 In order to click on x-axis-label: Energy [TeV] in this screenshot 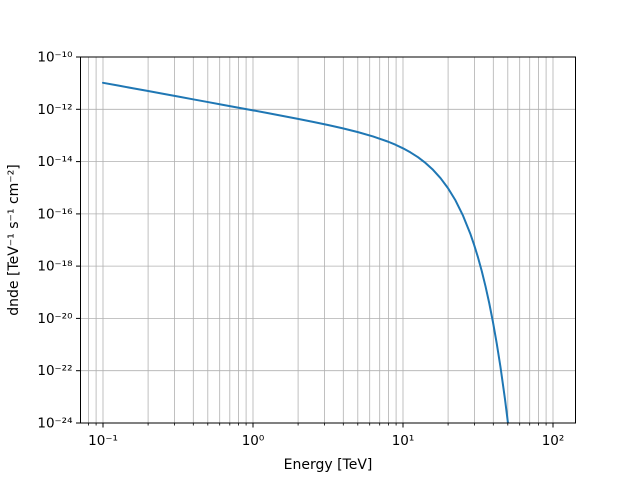, I will do `click(328, 465)`.